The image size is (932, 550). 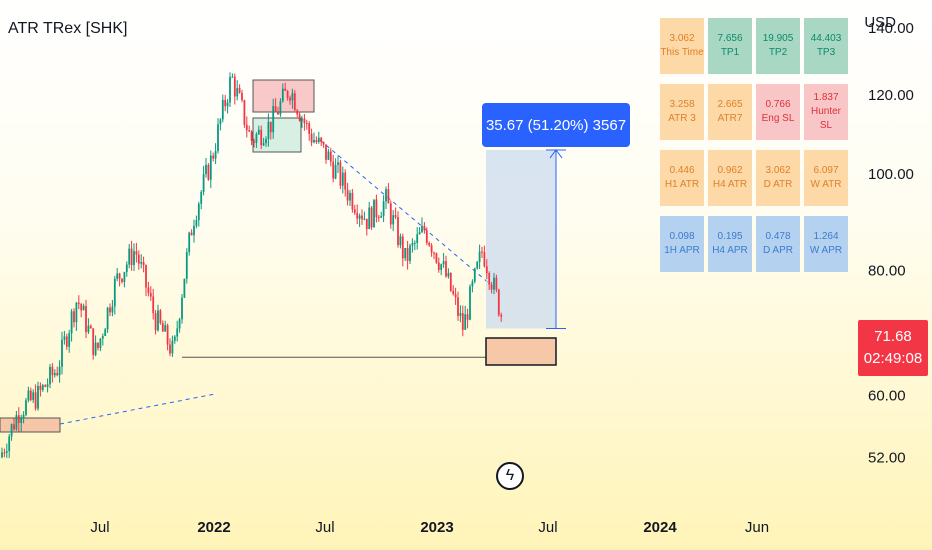 I want to click on x-tick-label: Jun, so click(x=757, y=527).